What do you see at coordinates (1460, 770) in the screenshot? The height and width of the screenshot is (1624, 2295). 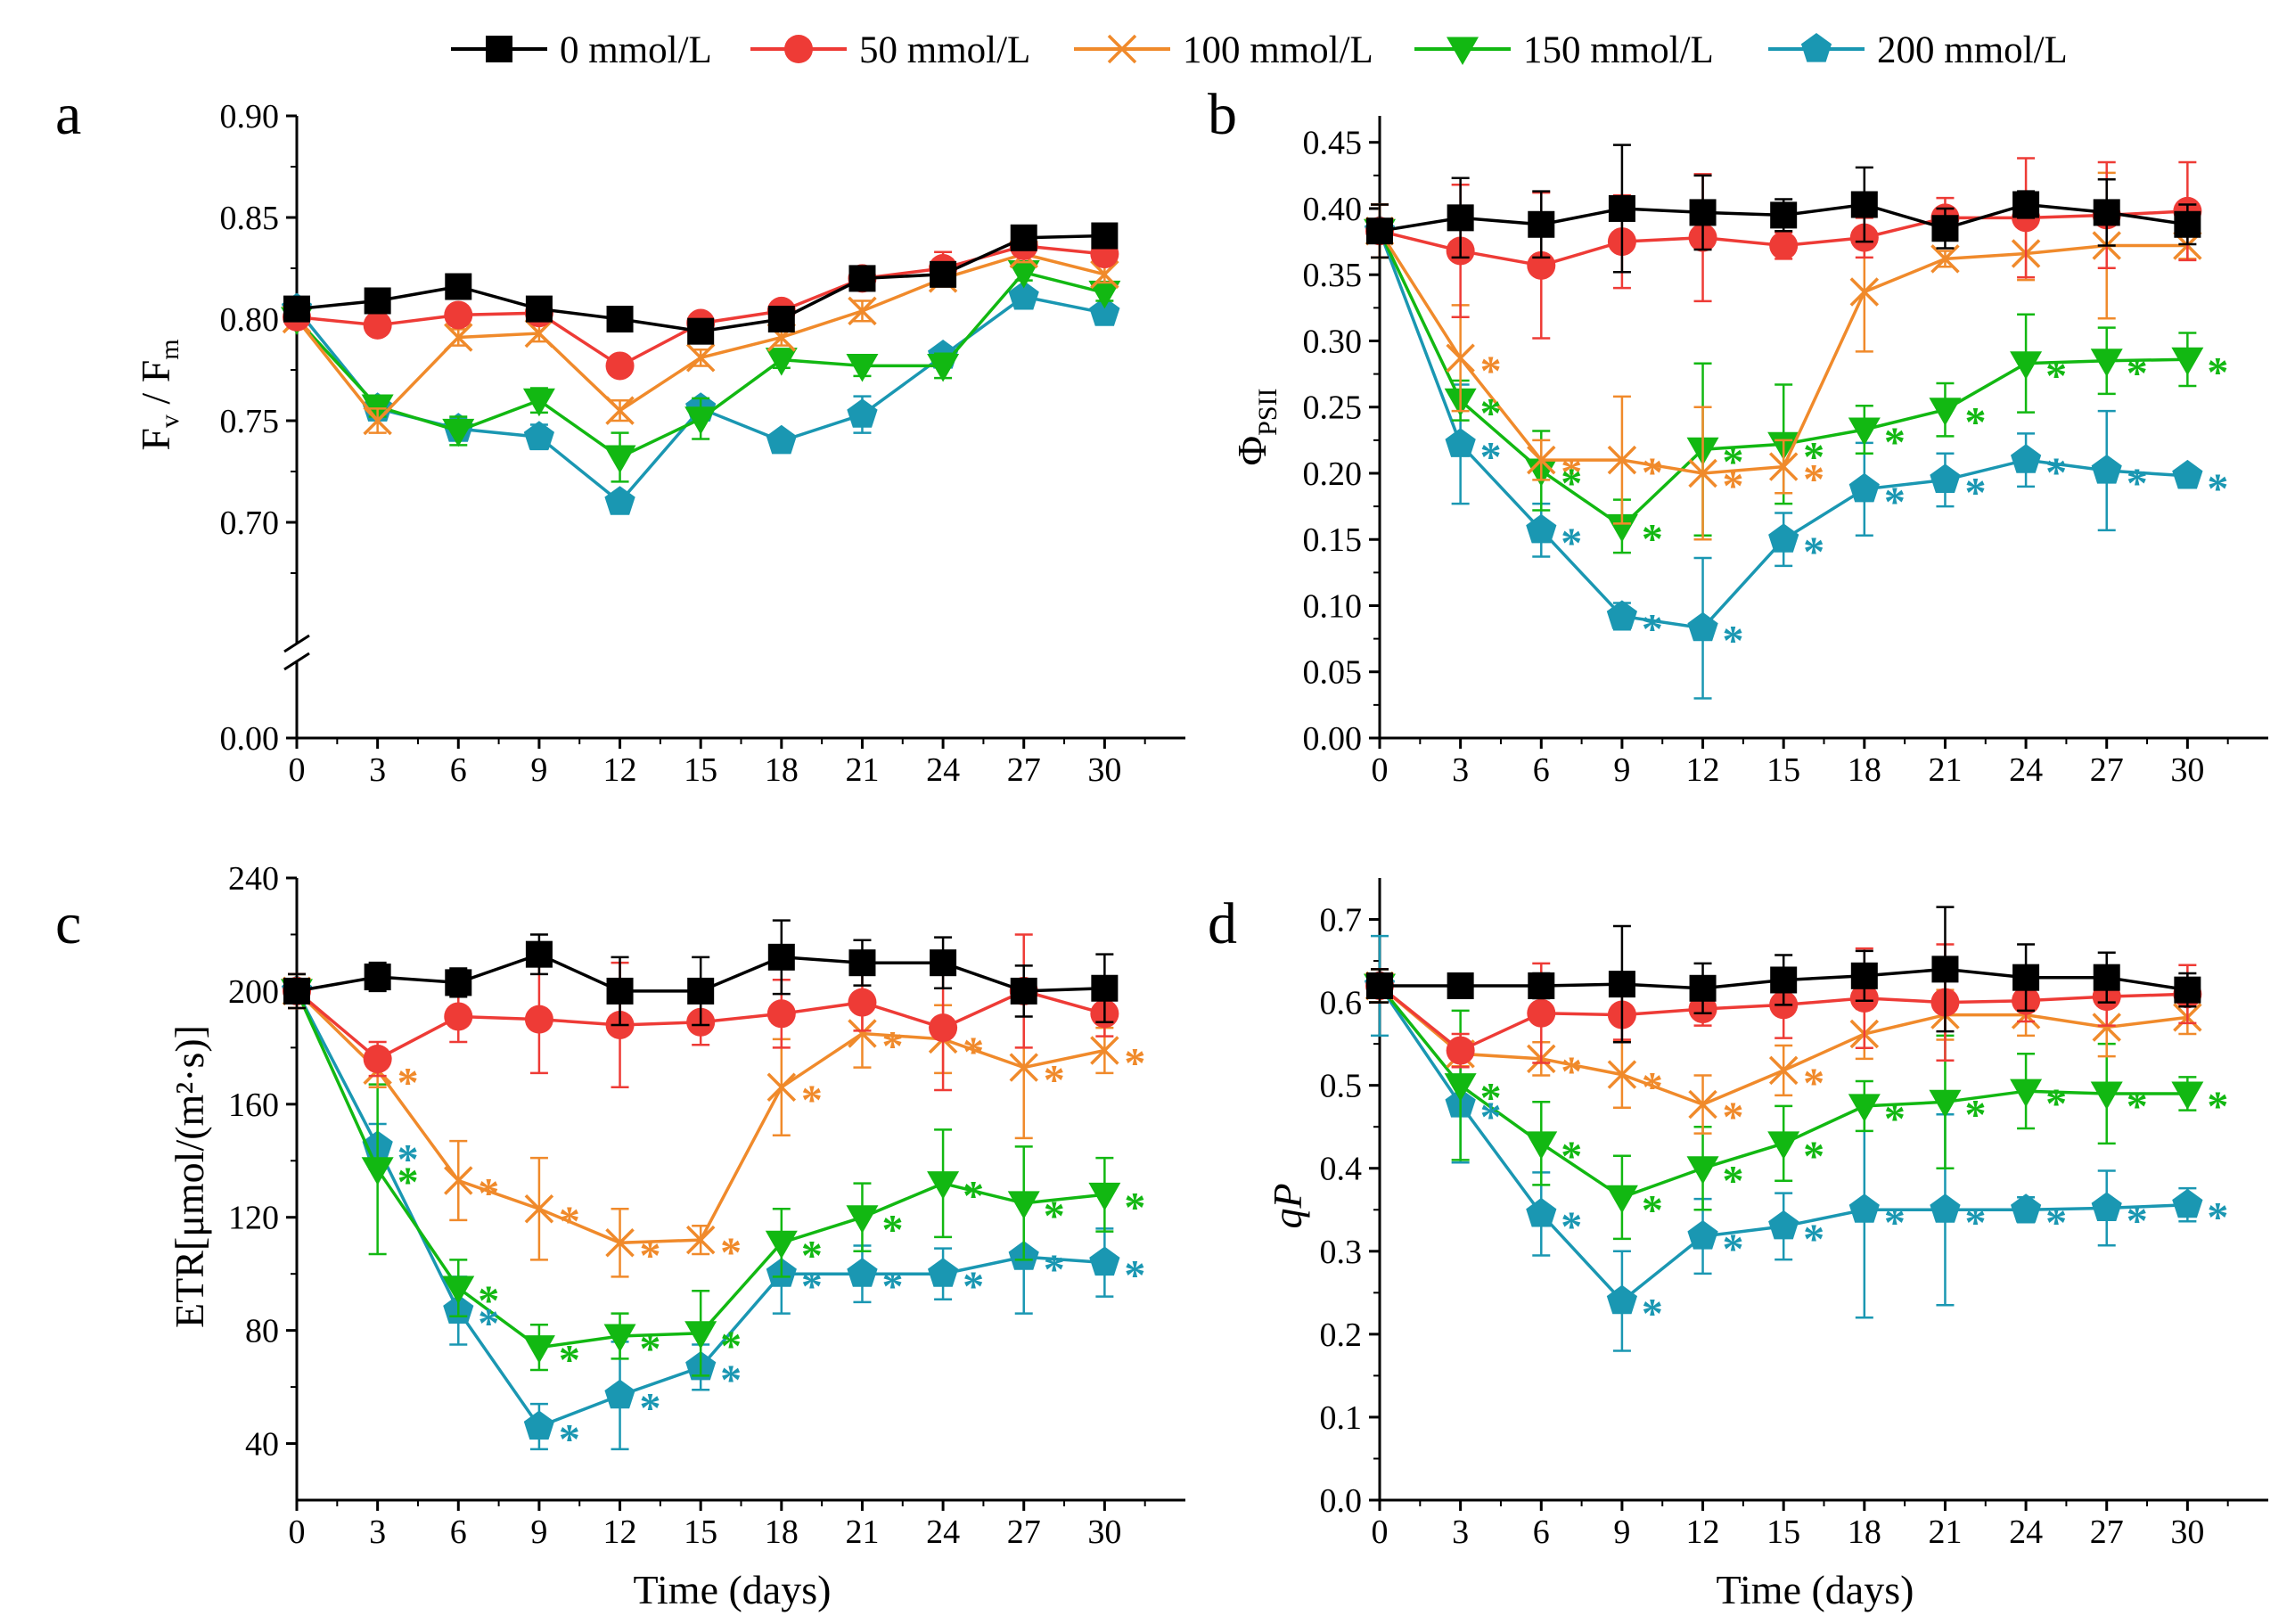 I see `x-tick-label: 3` at bounding box center [1460, 770].